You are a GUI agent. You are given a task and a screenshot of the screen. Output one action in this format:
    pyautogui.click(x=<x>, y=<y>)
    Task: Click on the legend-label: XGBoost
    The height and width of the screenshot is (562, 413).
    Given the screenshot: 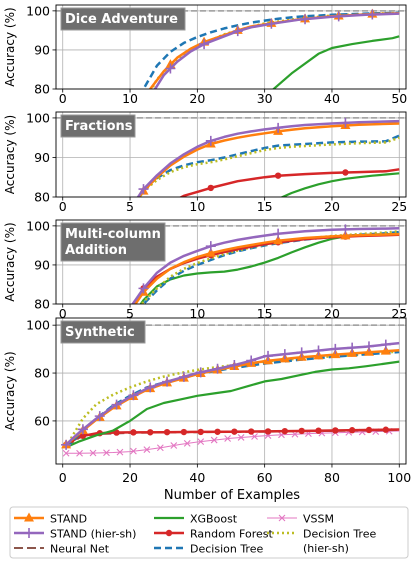 What is the action you would take?
    pyautogui.click(x=214, y=519)
    